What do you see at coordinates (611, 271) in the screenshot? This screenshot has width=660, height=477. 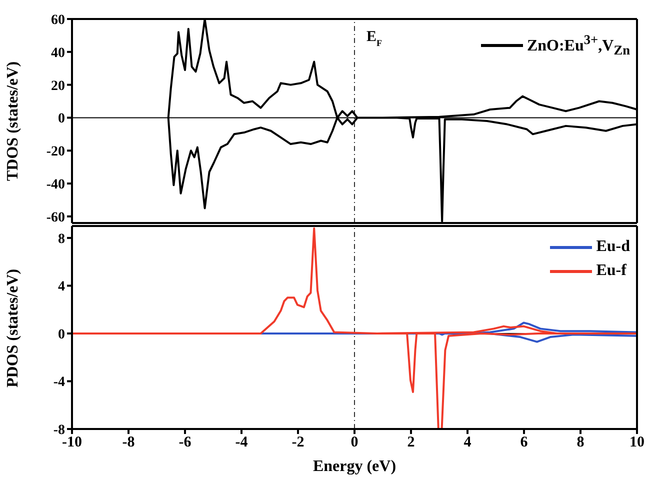 I see `legend-label: Eu-f` at bounding box center [611, 271].